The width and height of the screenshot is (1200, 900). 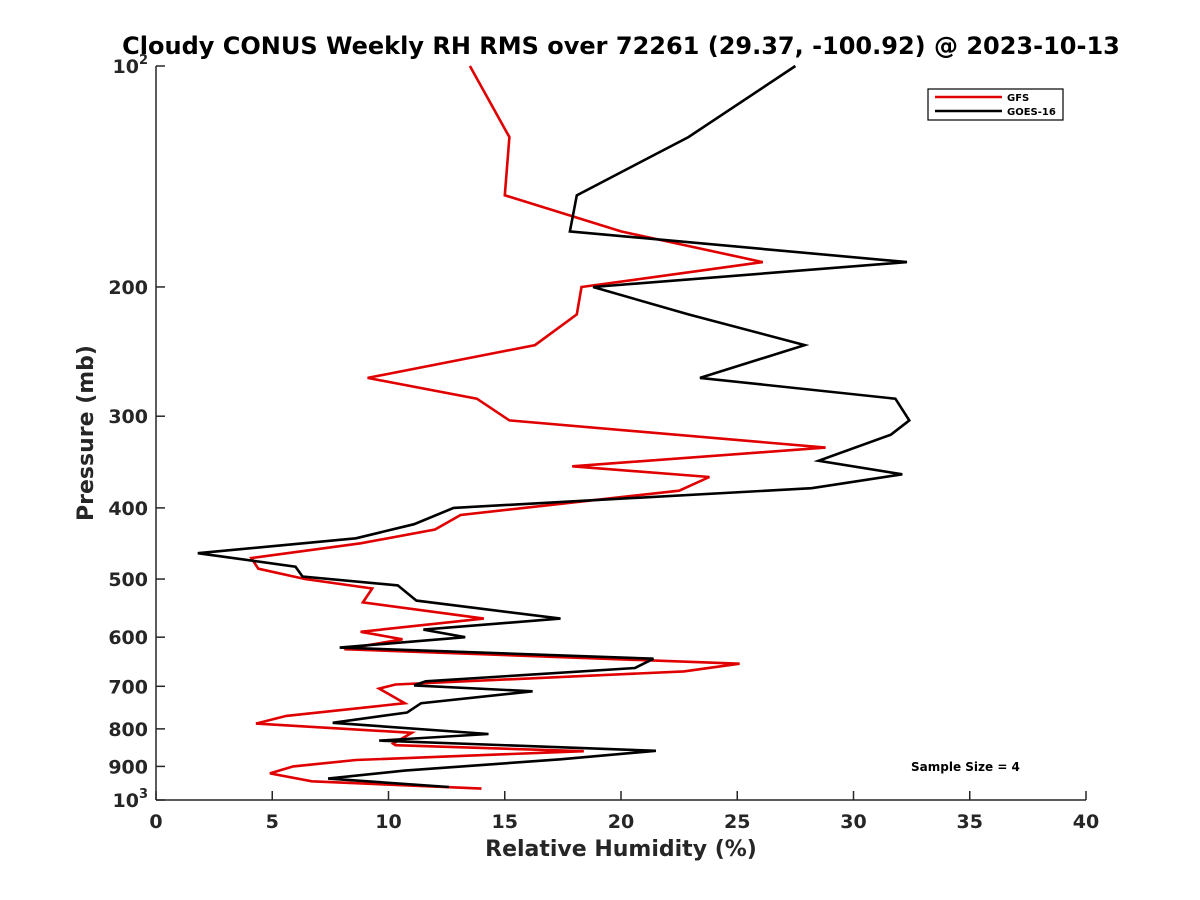 I want to click on y-tick-label: 10², so click(x=131, y=65).